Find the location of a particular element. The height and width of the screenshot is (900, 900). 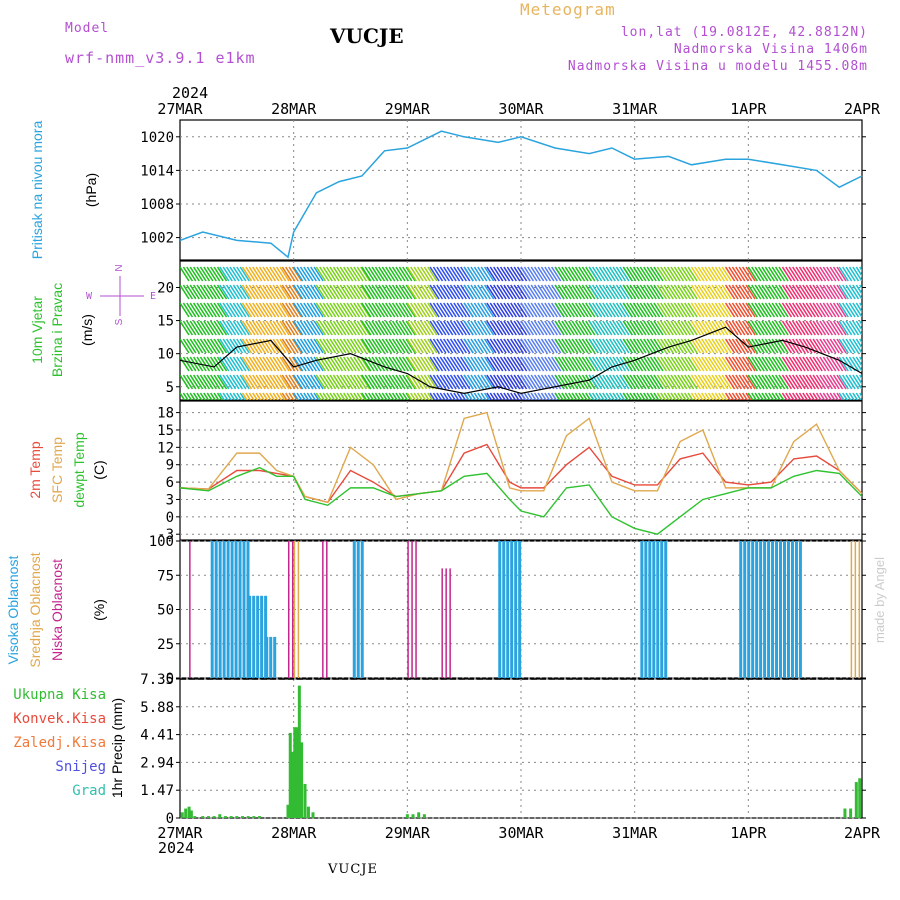

x-tick-label-bottom-1: 28MAR is located at coordinates (294, 833).